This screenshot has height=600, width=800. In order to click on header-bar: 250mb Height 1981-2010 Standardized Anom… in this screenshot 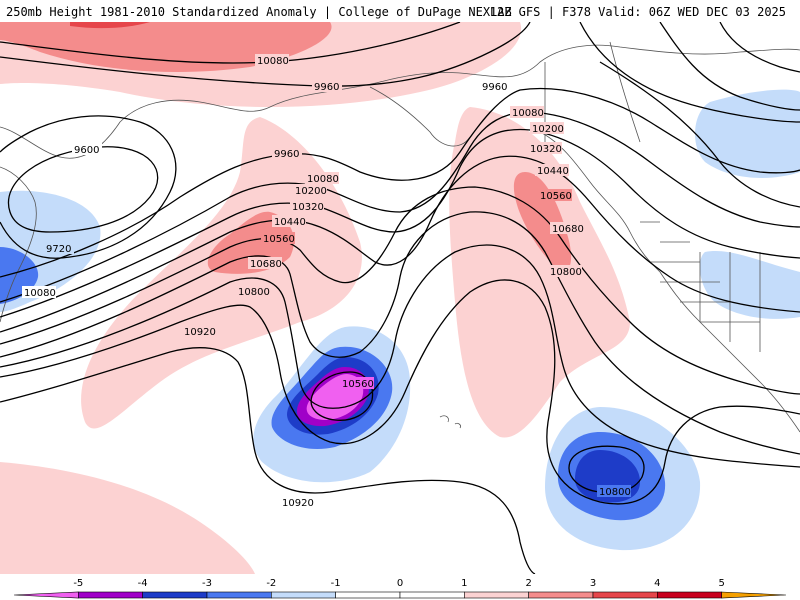, I will do `click(400, 11)`.